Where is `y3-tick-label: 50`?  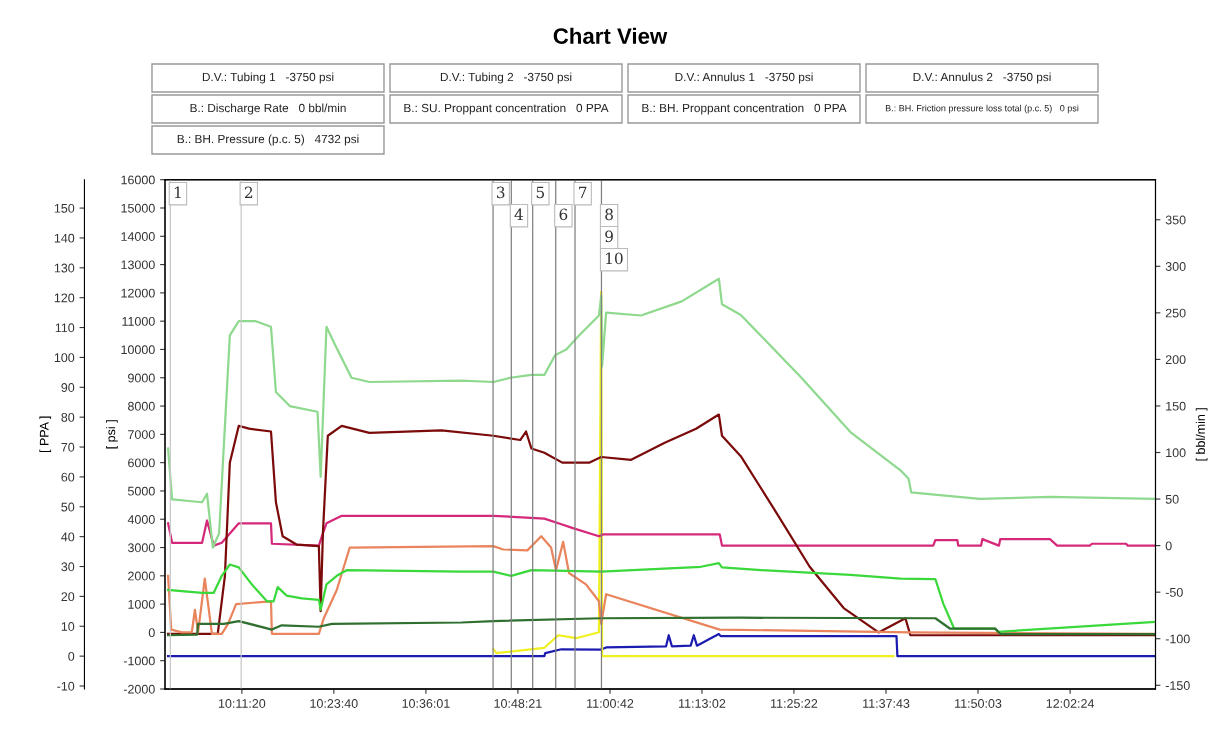
y3-tick-label: 50 is located at coordinates (68, 507).